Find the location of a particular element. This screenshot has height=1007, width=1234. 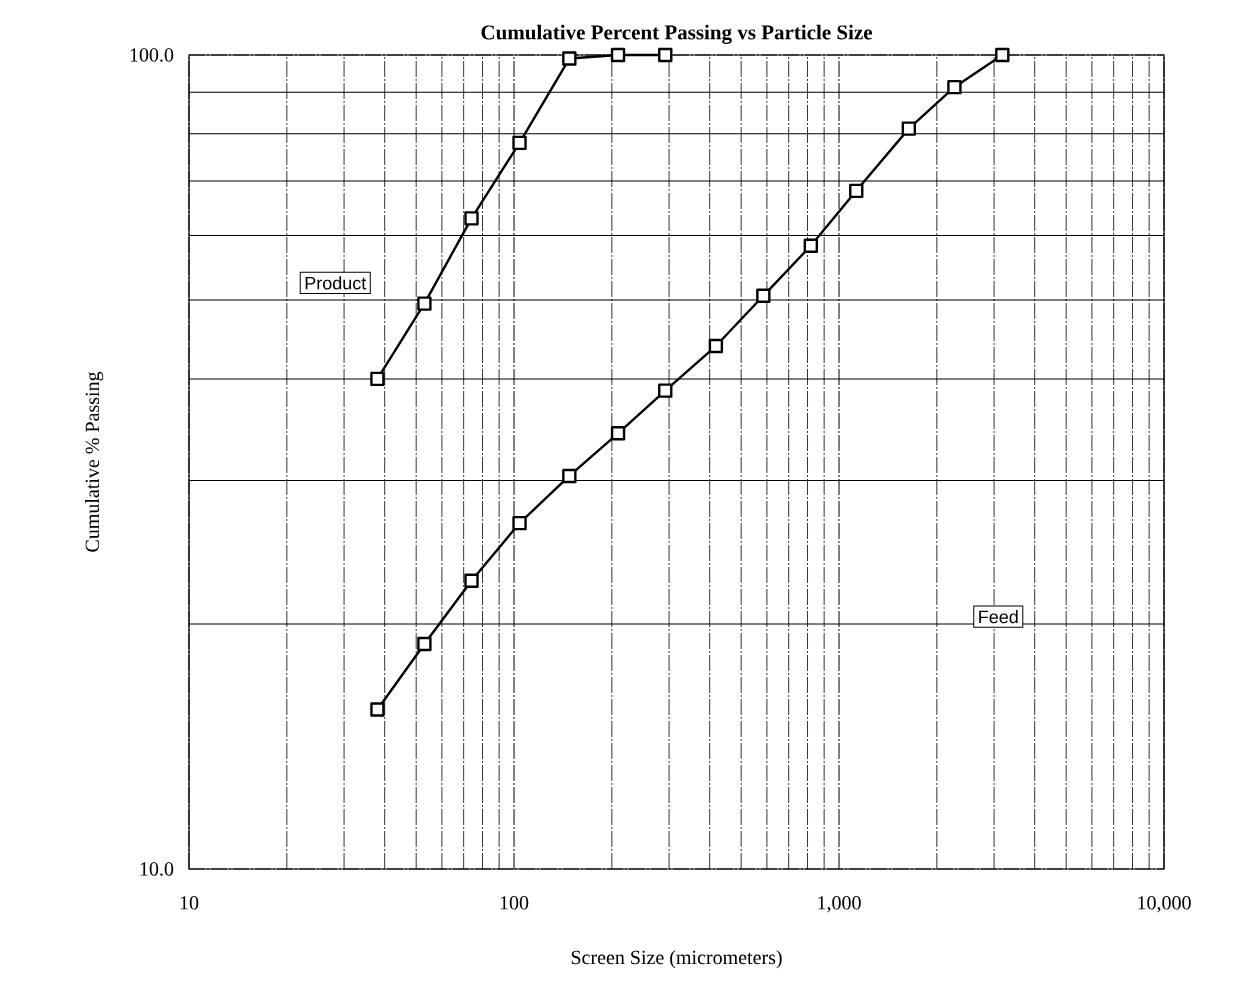

x-tick-label: 100 is located at coordinates (514, 903).